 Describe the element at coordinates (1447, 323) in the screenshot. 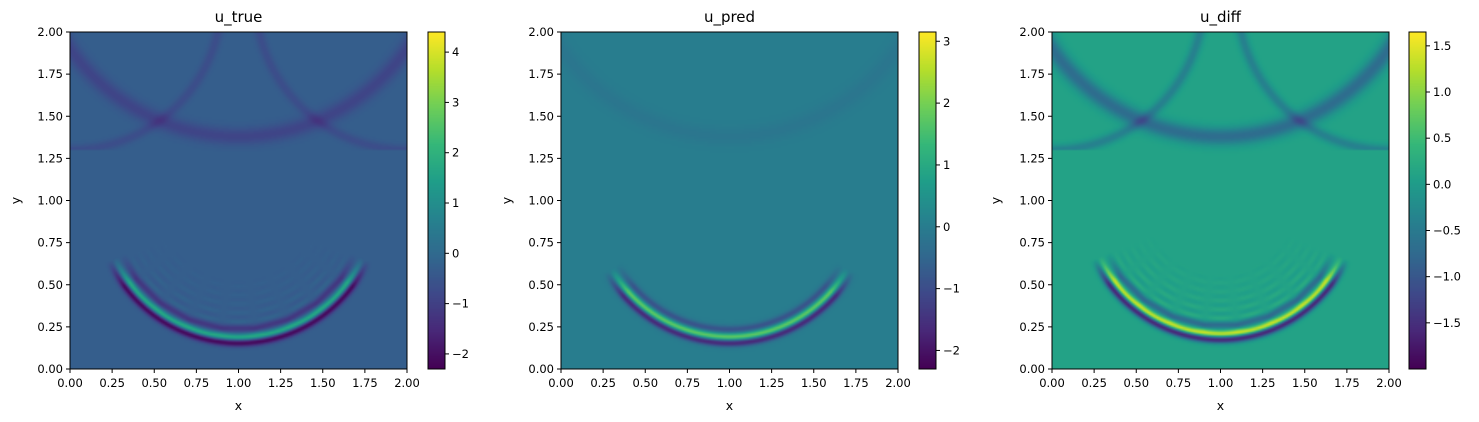

I see `colorbar-tick-label: −1.5` at that location.